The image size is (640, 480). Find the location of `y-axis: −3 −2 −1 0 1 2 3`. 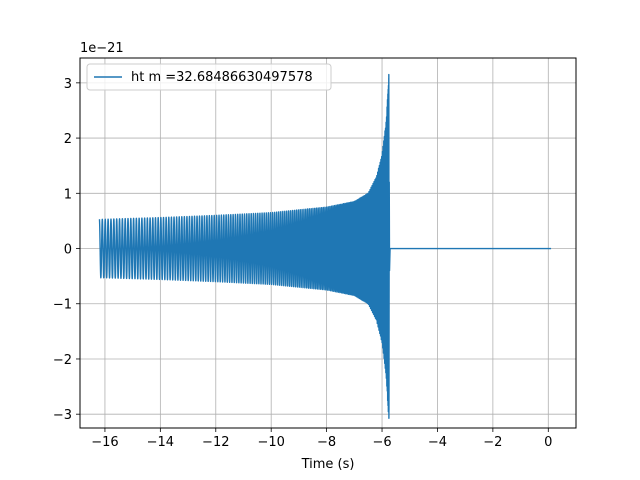

y-axis: −3 −2 −1 0 1 2 3 is located at coordinates (66, 250).